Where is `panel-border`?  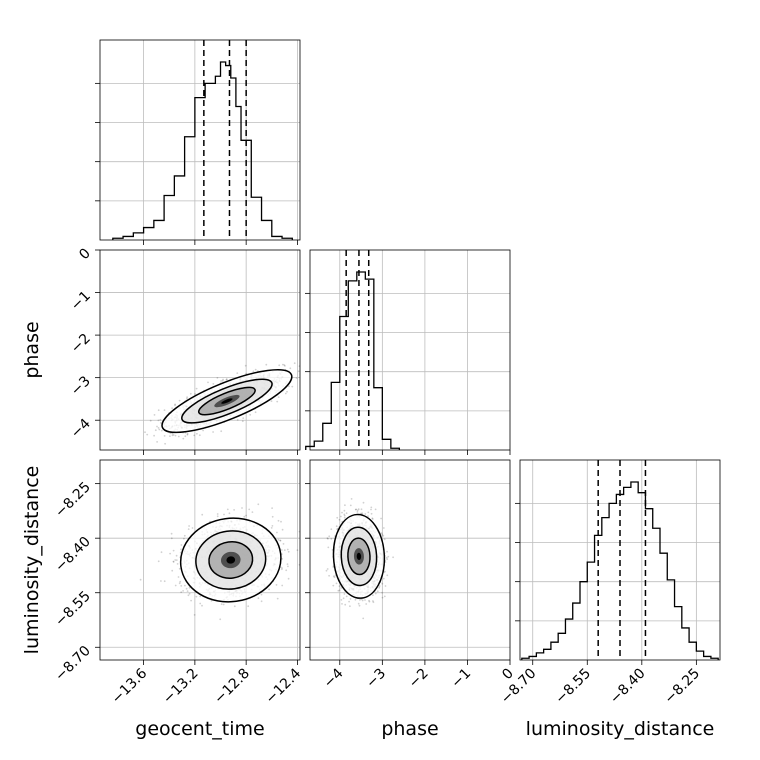 panel-border is located at coordinates (200, 350).